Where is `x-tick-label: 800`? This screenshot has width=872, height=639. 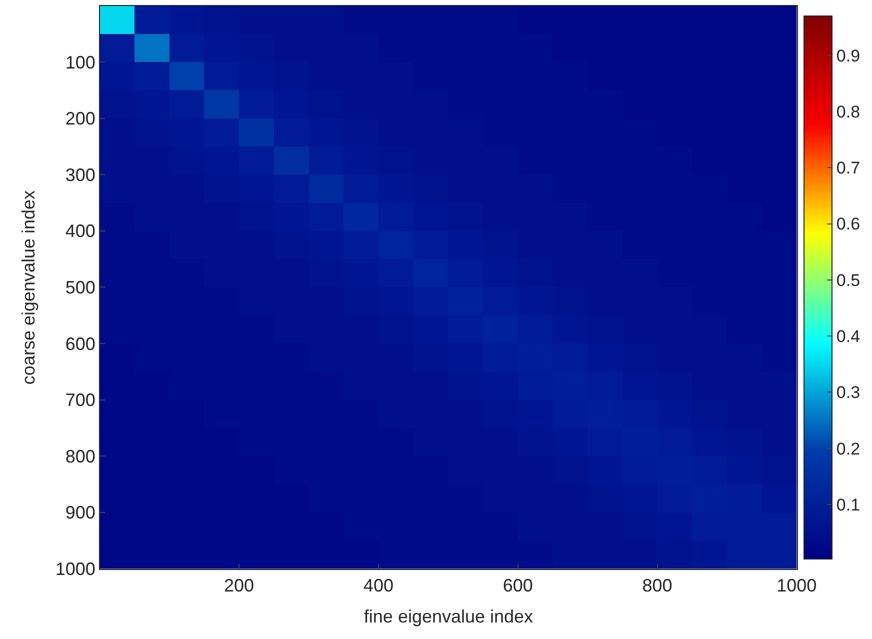
x-tick-label: 800 is located at coordinates (657, 586).